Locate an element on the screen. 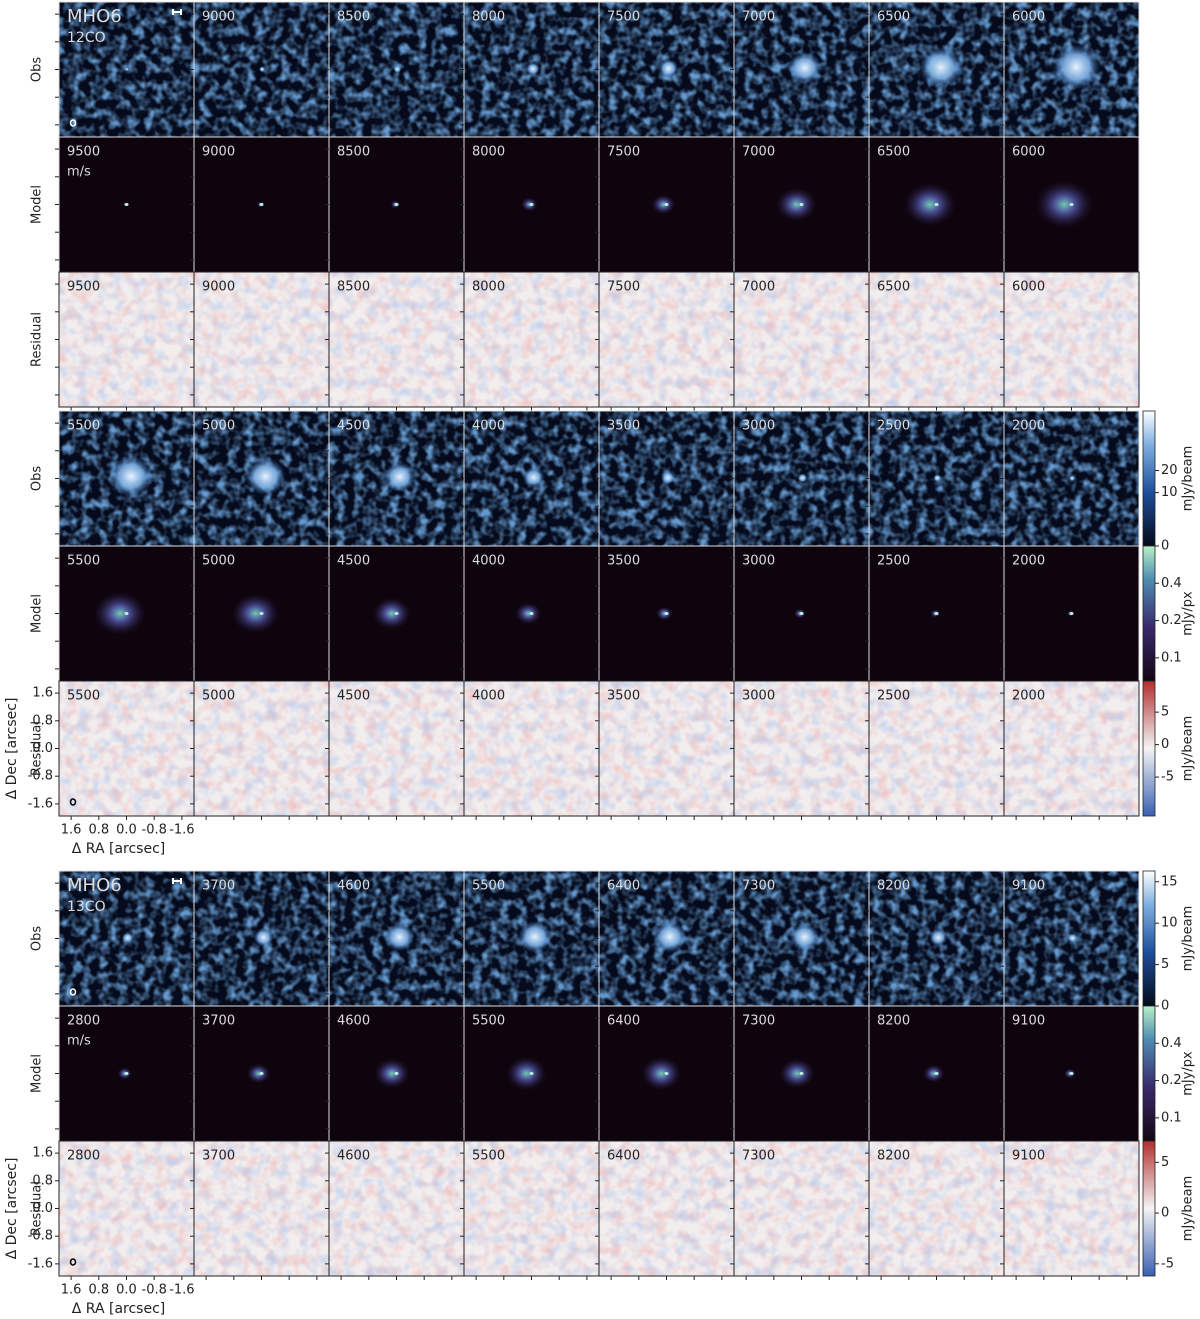 The width and height of the screenshot is (1200, 1319). y-tick-label: -0.8 is located at coordinates (40, 1236).